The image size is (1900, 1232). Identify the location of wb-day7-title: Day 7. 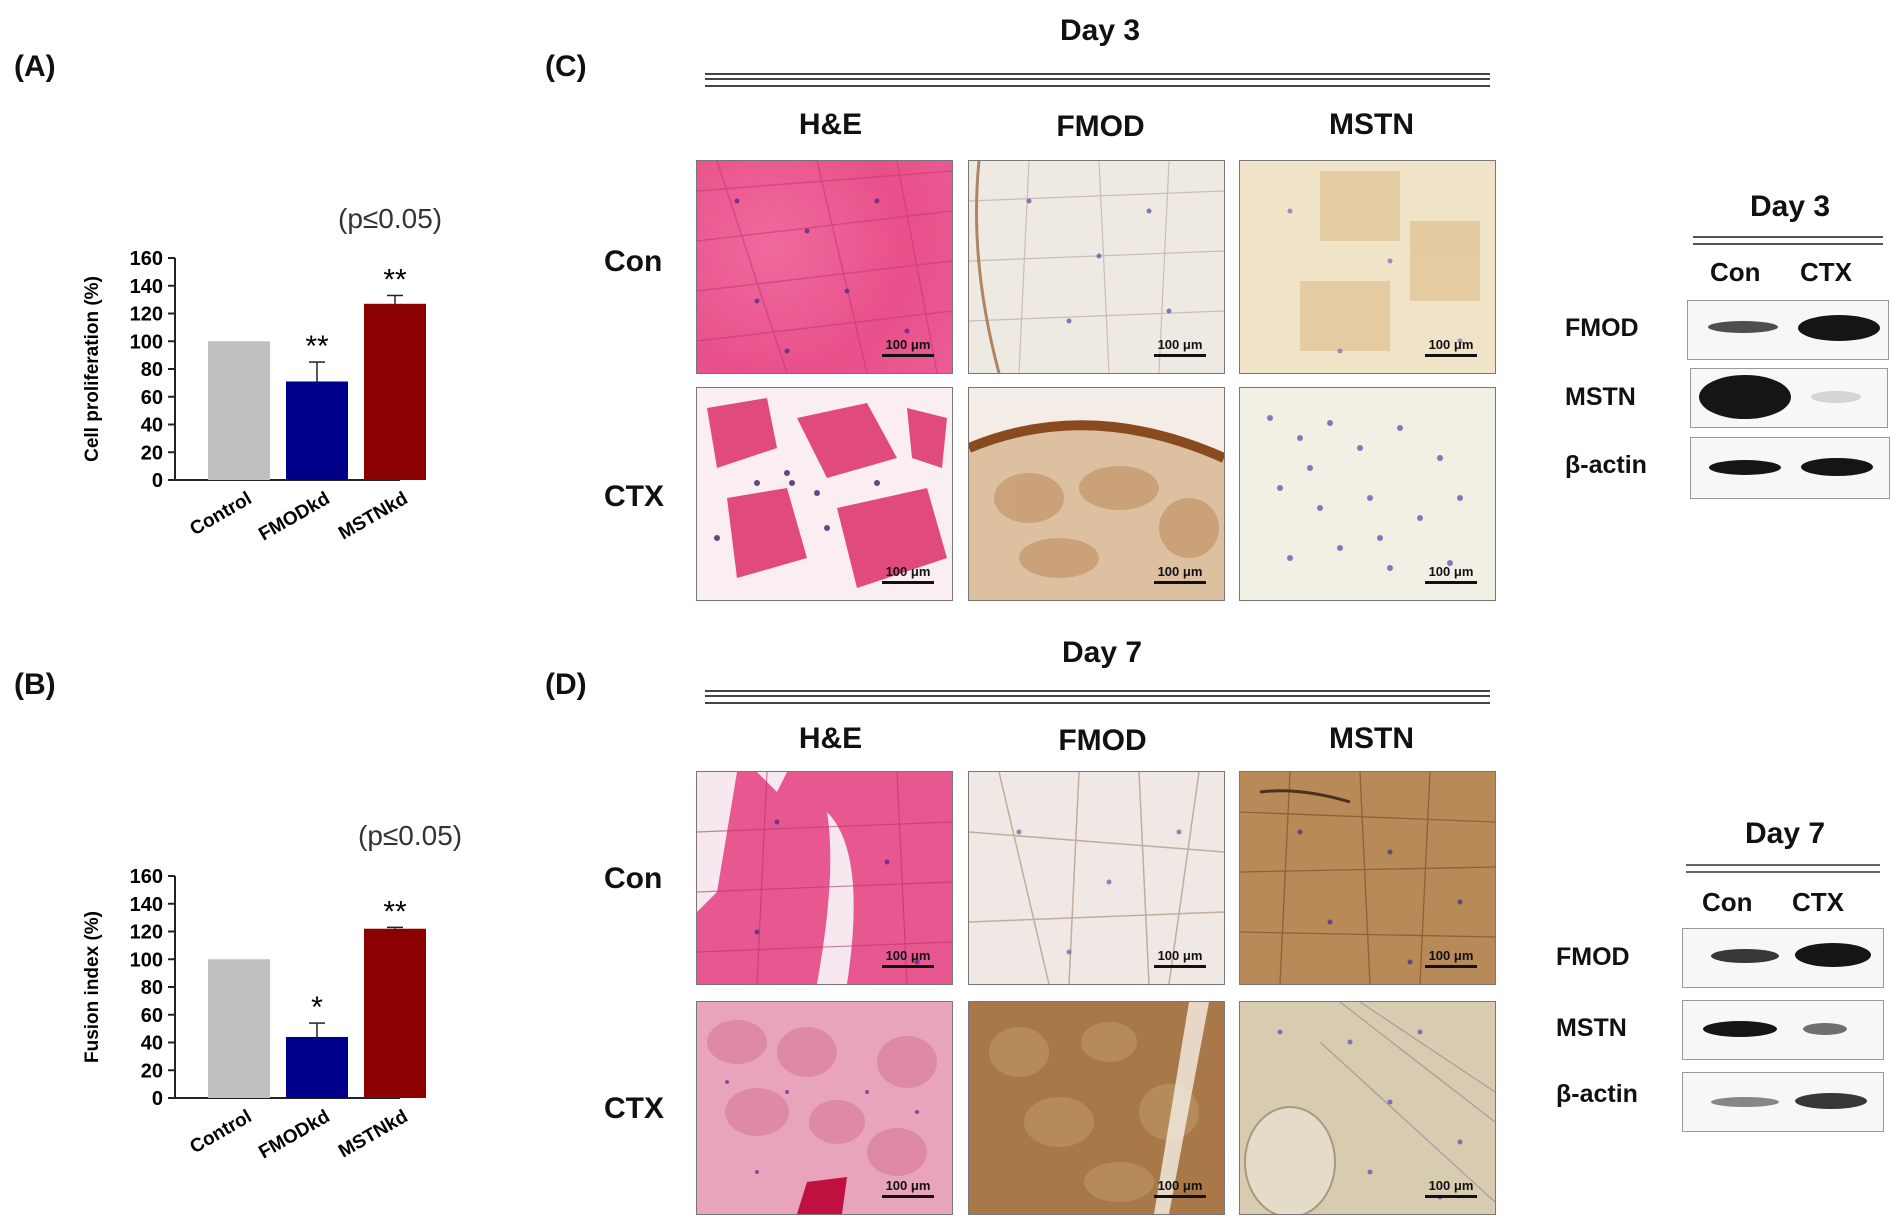
(1785, 833).